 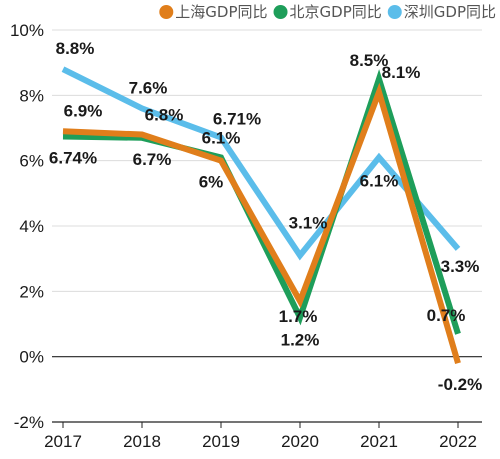 I want to click on data-label: 6.7%, so click(x=152, y=159).